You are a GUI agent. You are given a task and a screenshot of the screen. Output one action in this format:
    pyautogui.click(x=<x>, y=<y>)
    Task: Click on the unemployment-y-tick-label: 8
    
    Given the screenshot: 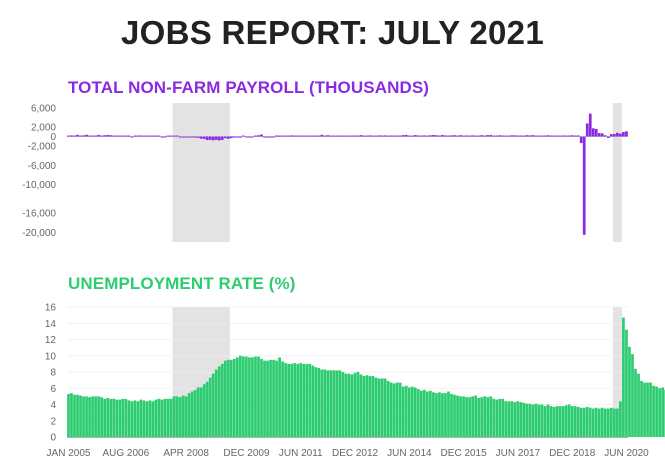 What is the action you would take?
    pyautogui.click(x=53, y=373)
    